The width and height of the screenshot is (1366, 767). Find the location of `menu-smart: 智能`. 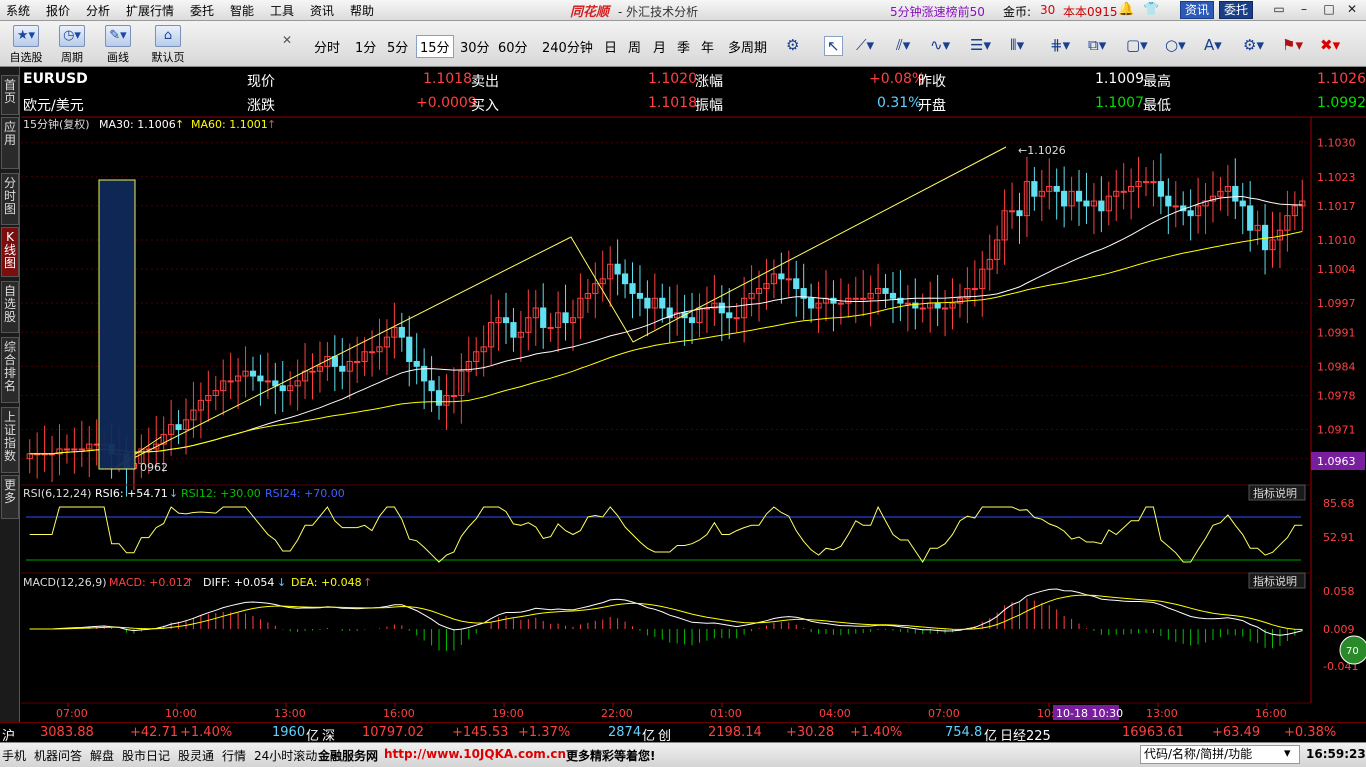

menu-smart: 智能 is located at coordinates (242, 11).